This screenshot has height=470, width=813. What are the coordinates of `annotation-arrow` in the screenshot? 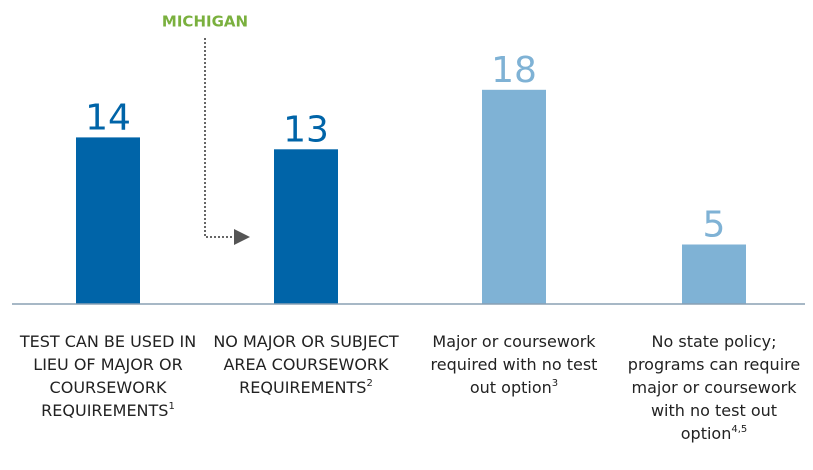 It's located at (227, 141).